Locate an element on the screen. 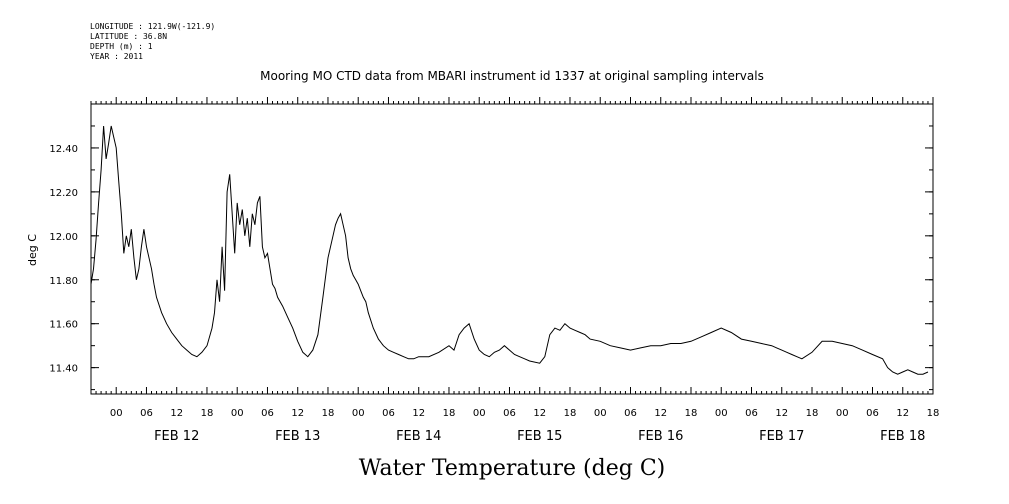 This screenshot has height=504, width=1009. meta-depth: DEPTH (m) : 1 is located at coordinates (121, 46).